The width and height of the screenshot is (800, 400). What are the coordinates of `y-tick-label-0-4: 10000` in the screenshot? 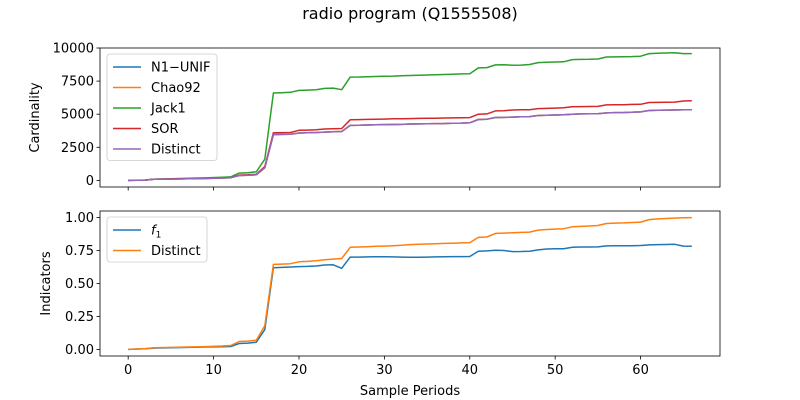 It's located at (73, 49).